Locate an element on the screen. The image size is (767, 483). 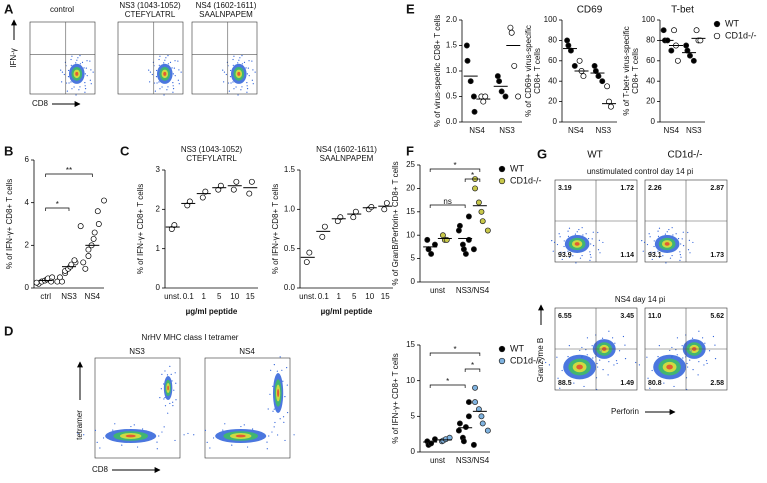
x-tick-label: NS4 is located at coordinates (93, 296).